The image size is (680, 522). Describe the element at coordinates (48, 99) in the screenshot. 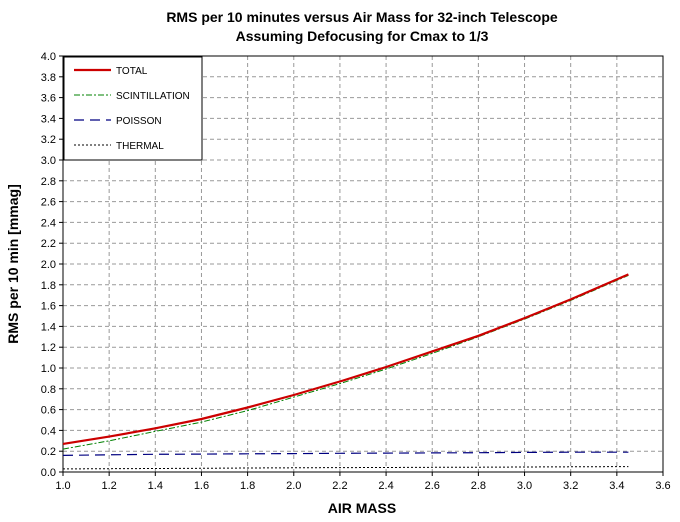

I see `y-tick-label: 3.6` at that location.